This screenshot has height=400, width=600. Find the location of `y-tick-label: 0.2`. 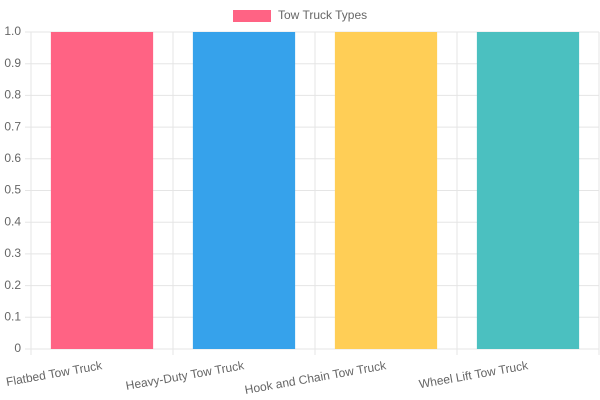

y-tick-label: 0.2 is located at coordinates (12, 285).